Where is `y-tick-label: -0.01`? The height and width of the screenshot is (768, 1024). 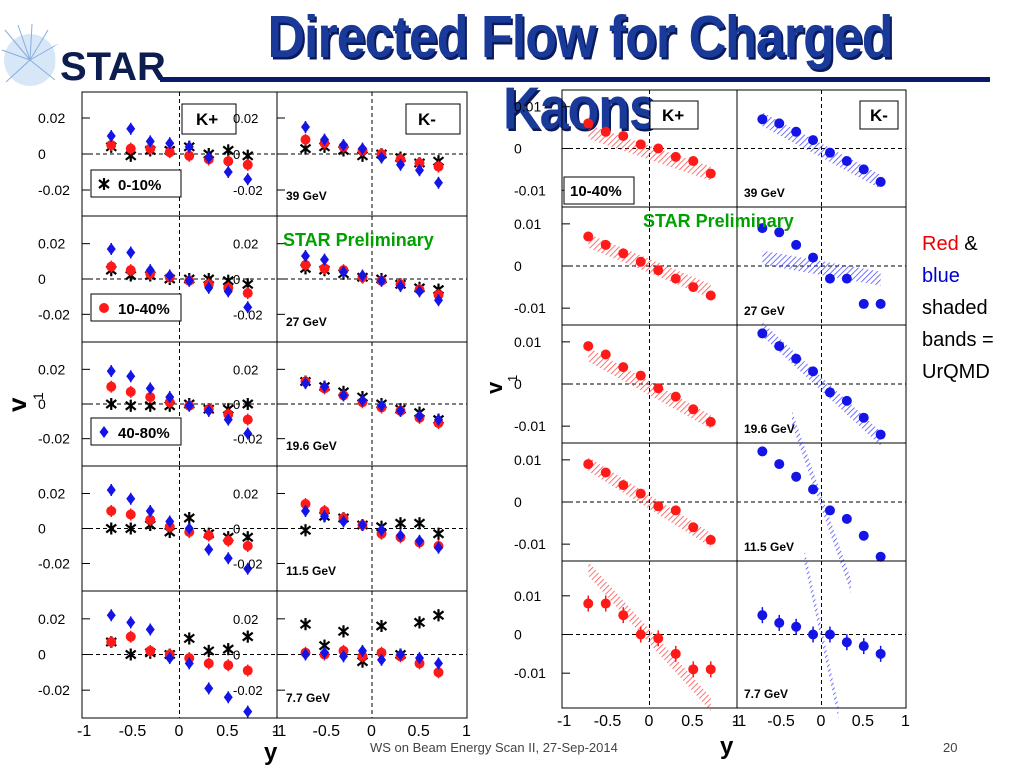
y-tick-label: -0.01 is located at coordinates (530, 673).